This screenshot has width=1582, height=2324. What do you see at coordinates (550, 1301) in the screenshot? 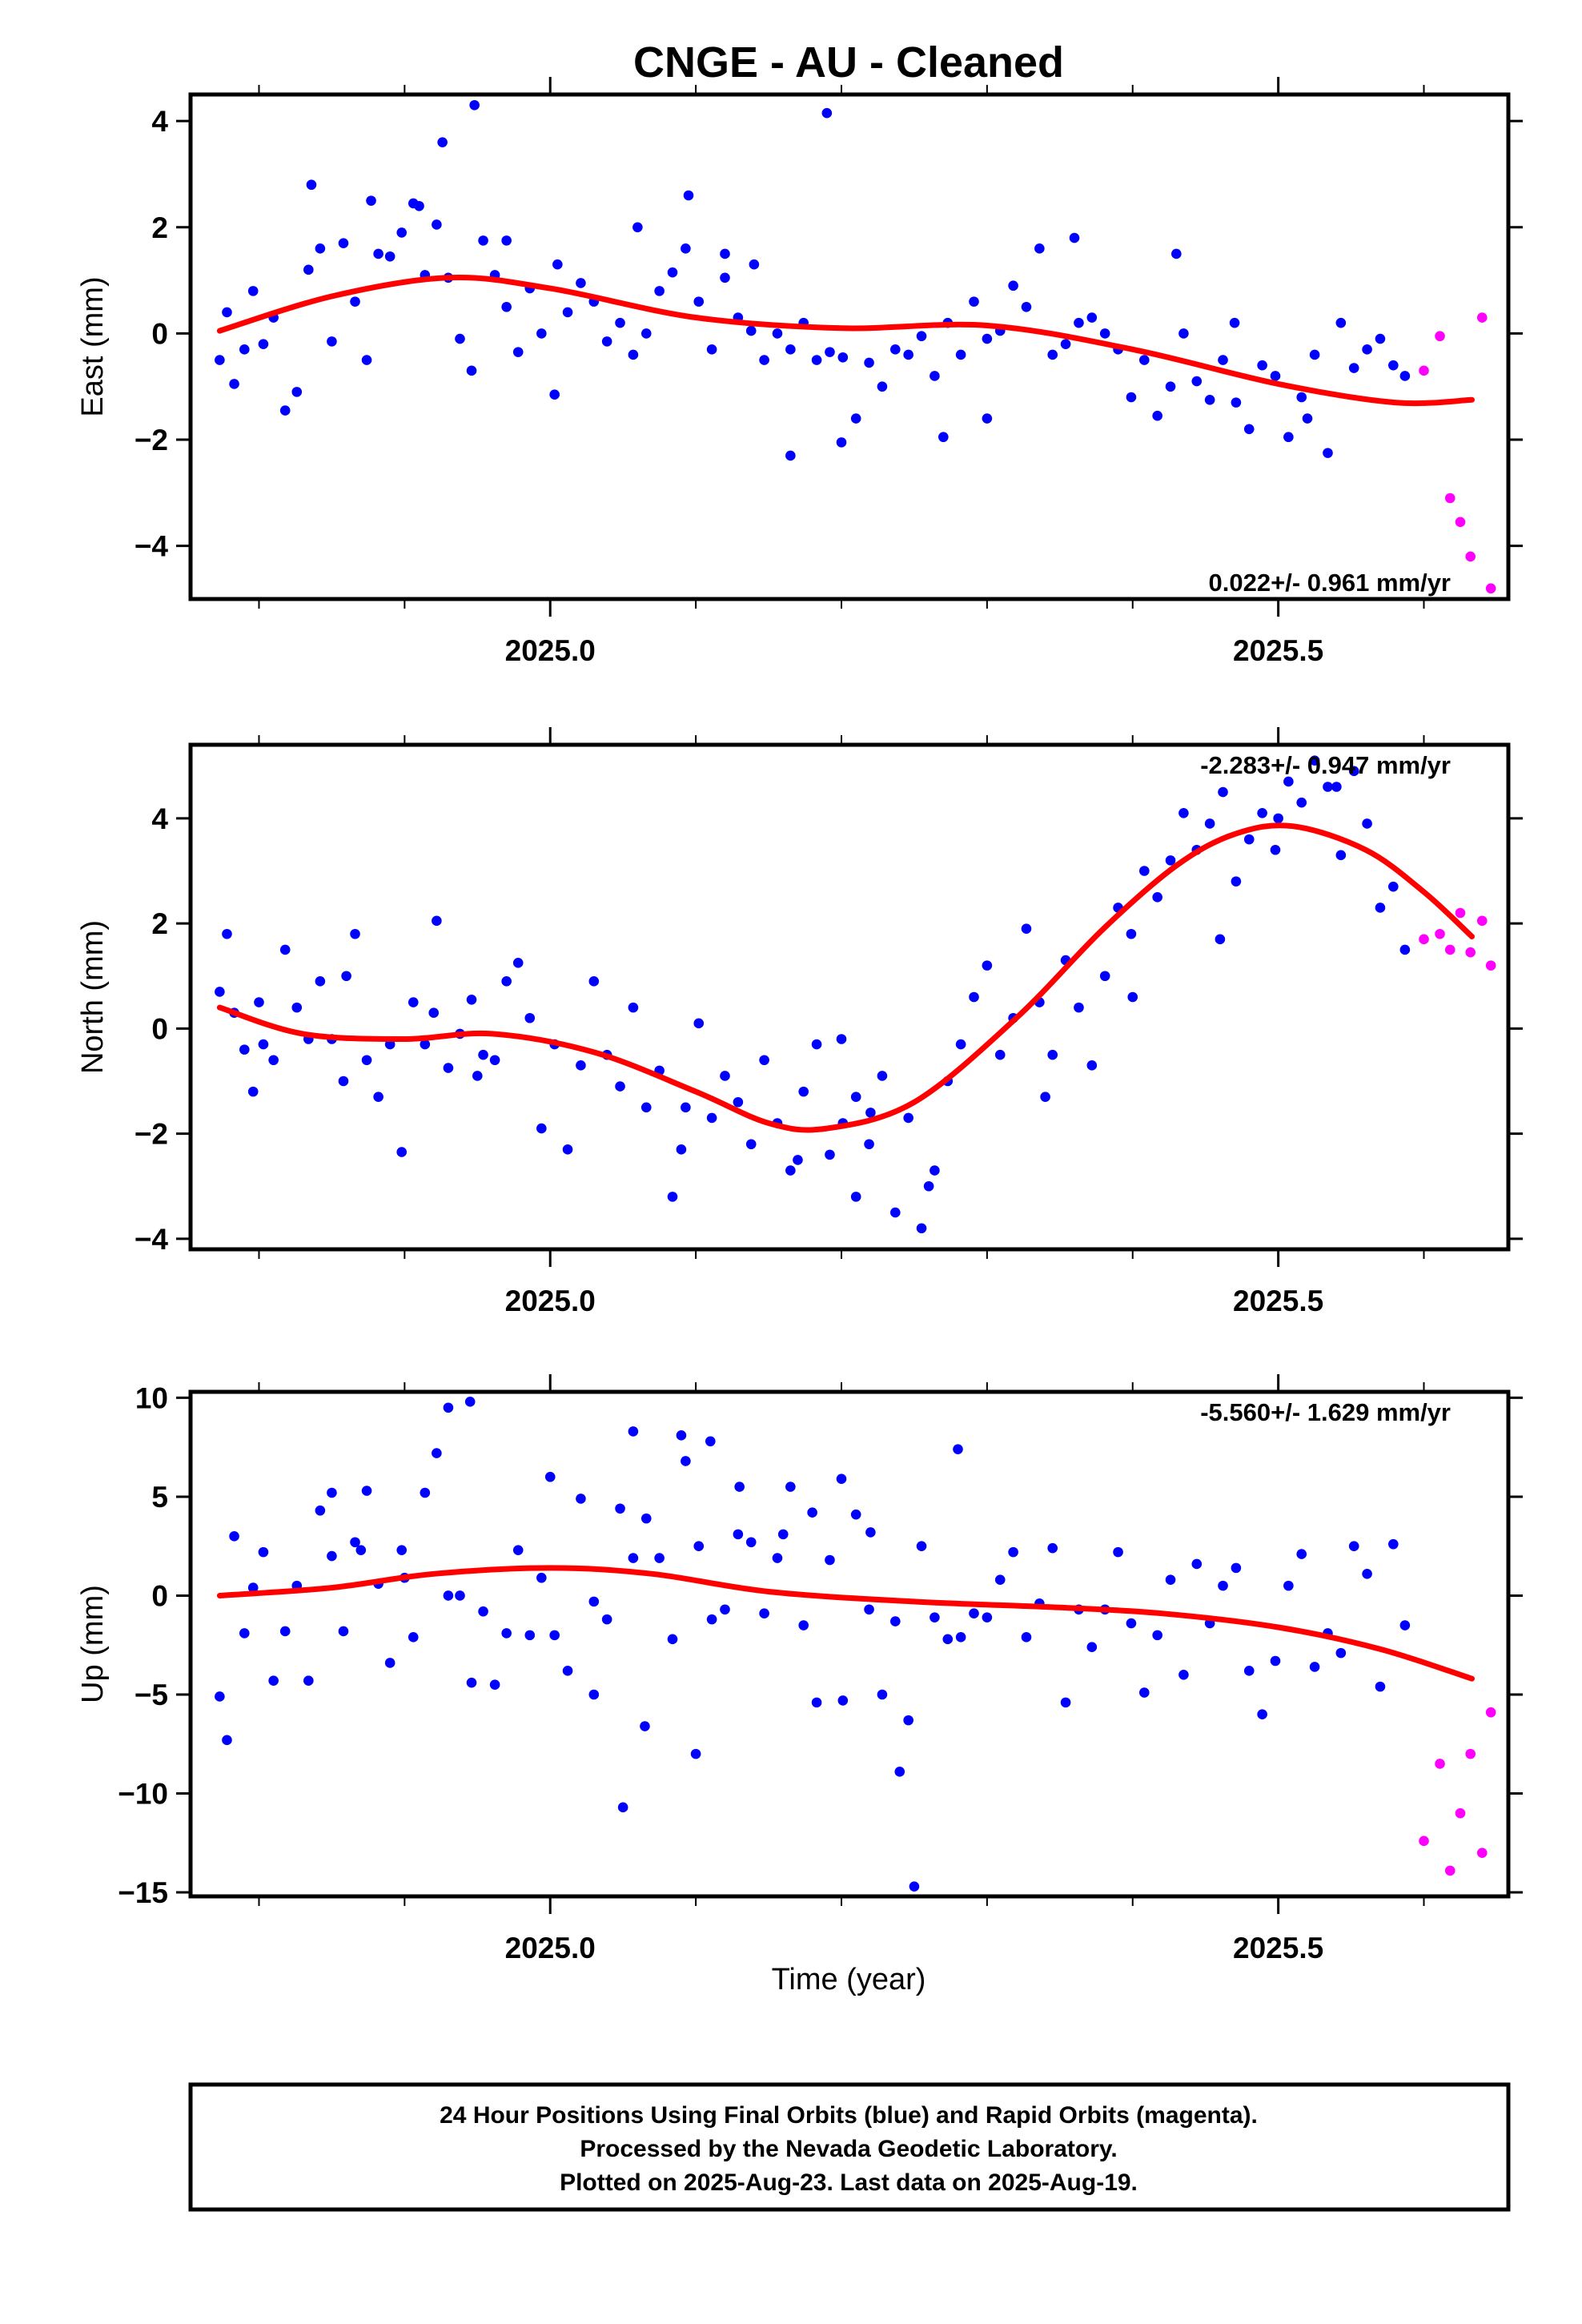
I see `north-x-tick-label: 2025.0` at bounding box center [550, 1301].